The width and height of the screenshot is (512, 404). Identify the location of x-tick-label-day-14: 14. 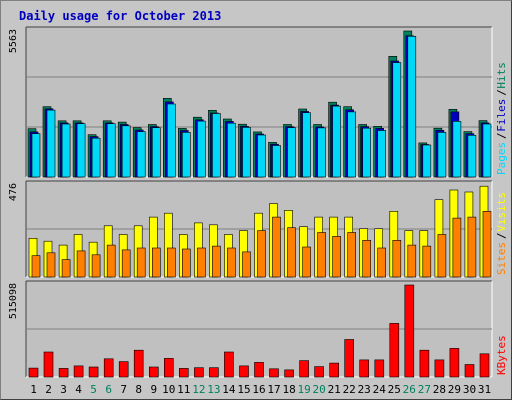
(229, 389).